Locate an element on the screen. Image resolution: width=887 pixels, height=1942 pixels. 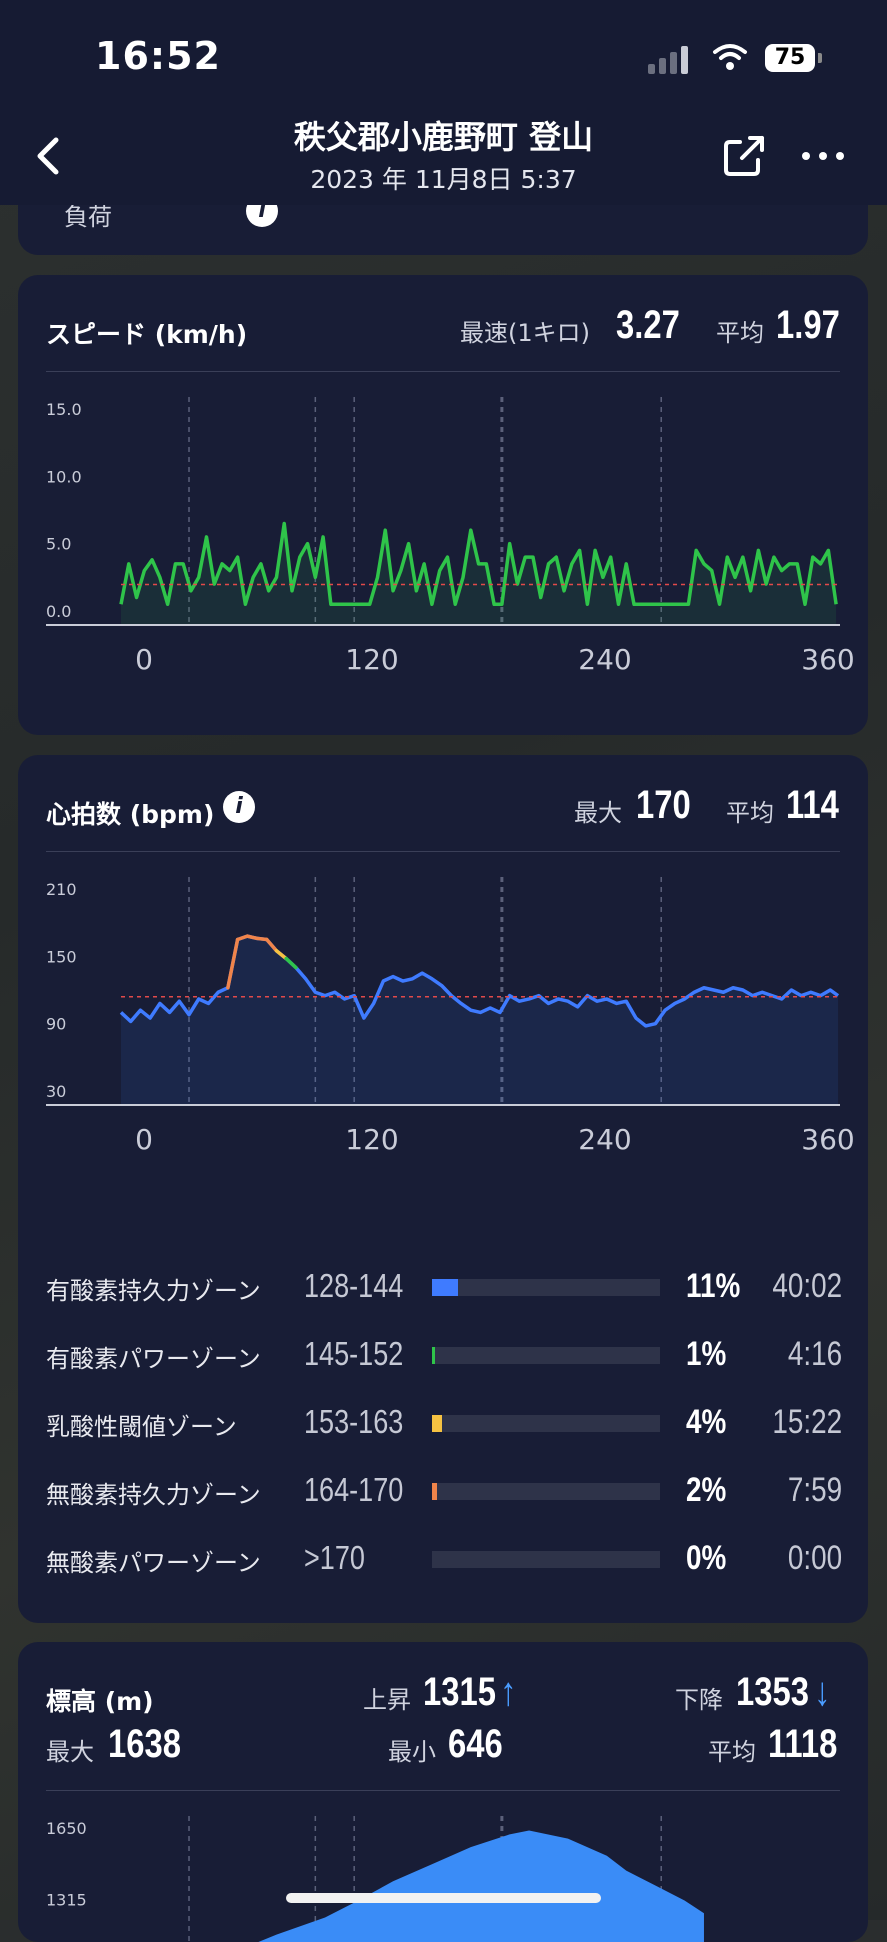
elevation-max-label: 最大 is located at coordinates (70, 1752).